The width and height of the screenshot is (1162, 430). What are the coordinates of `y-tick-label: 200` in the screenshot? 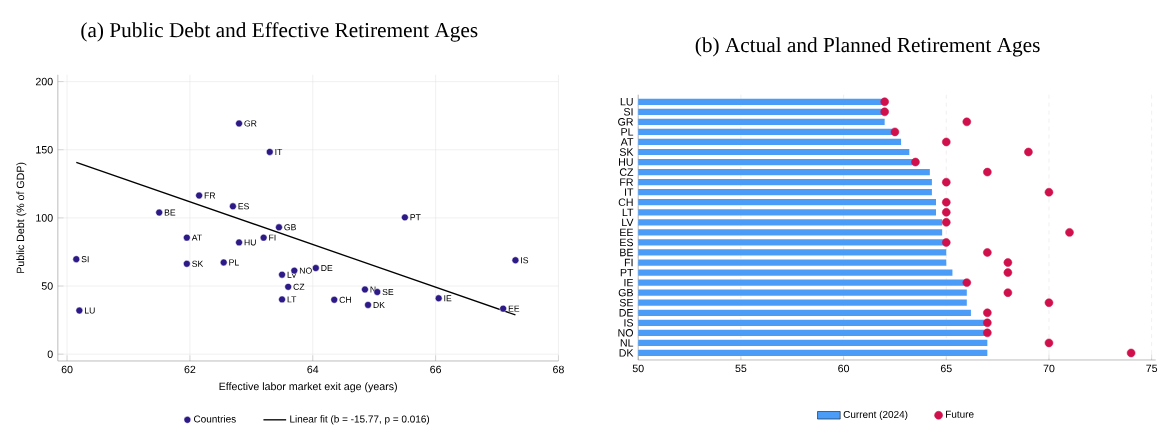 It's located at (44, 81).